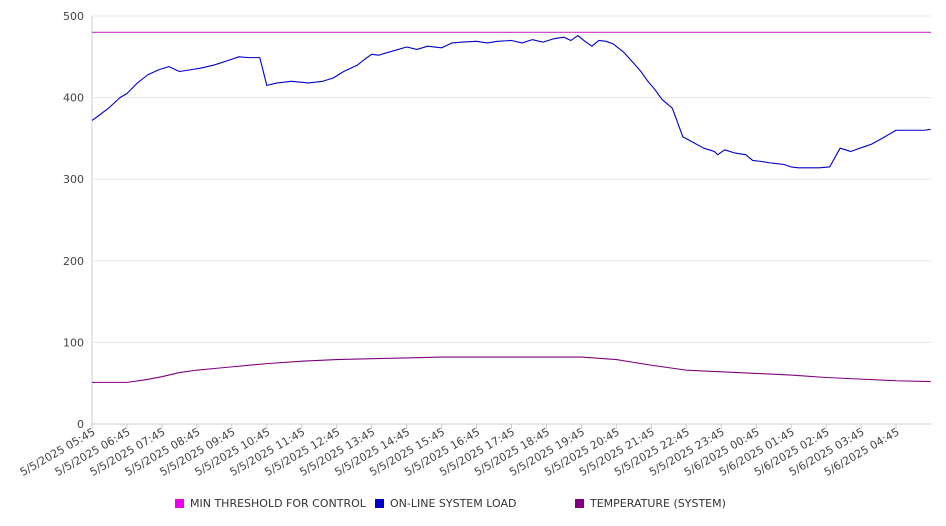 This screenshot has height=526, width=946. I want to click on y-tick-label: 500, so click(73, 16).